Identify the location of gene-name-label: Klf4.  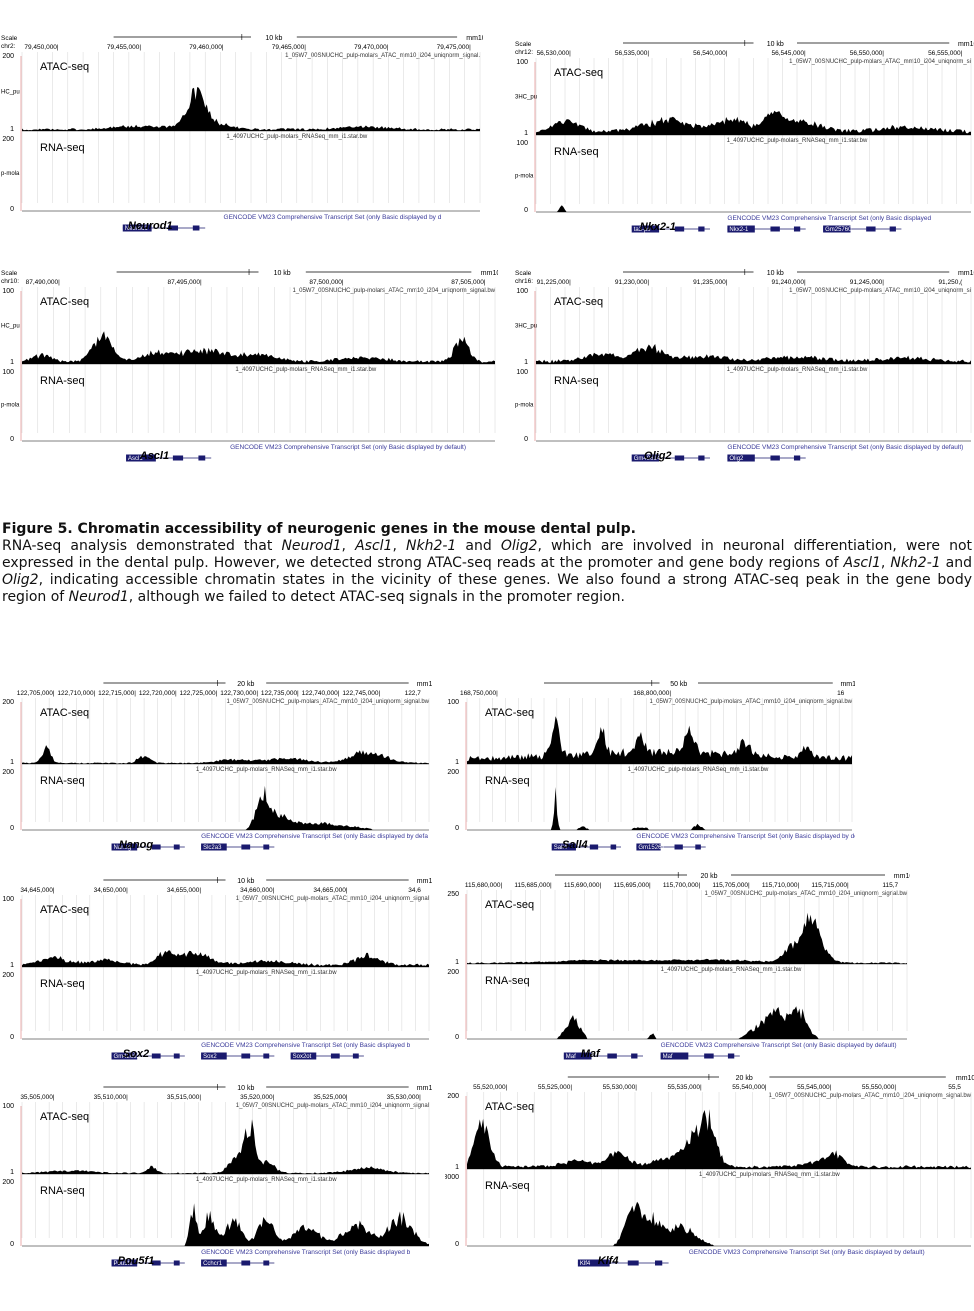
(608, 1261).